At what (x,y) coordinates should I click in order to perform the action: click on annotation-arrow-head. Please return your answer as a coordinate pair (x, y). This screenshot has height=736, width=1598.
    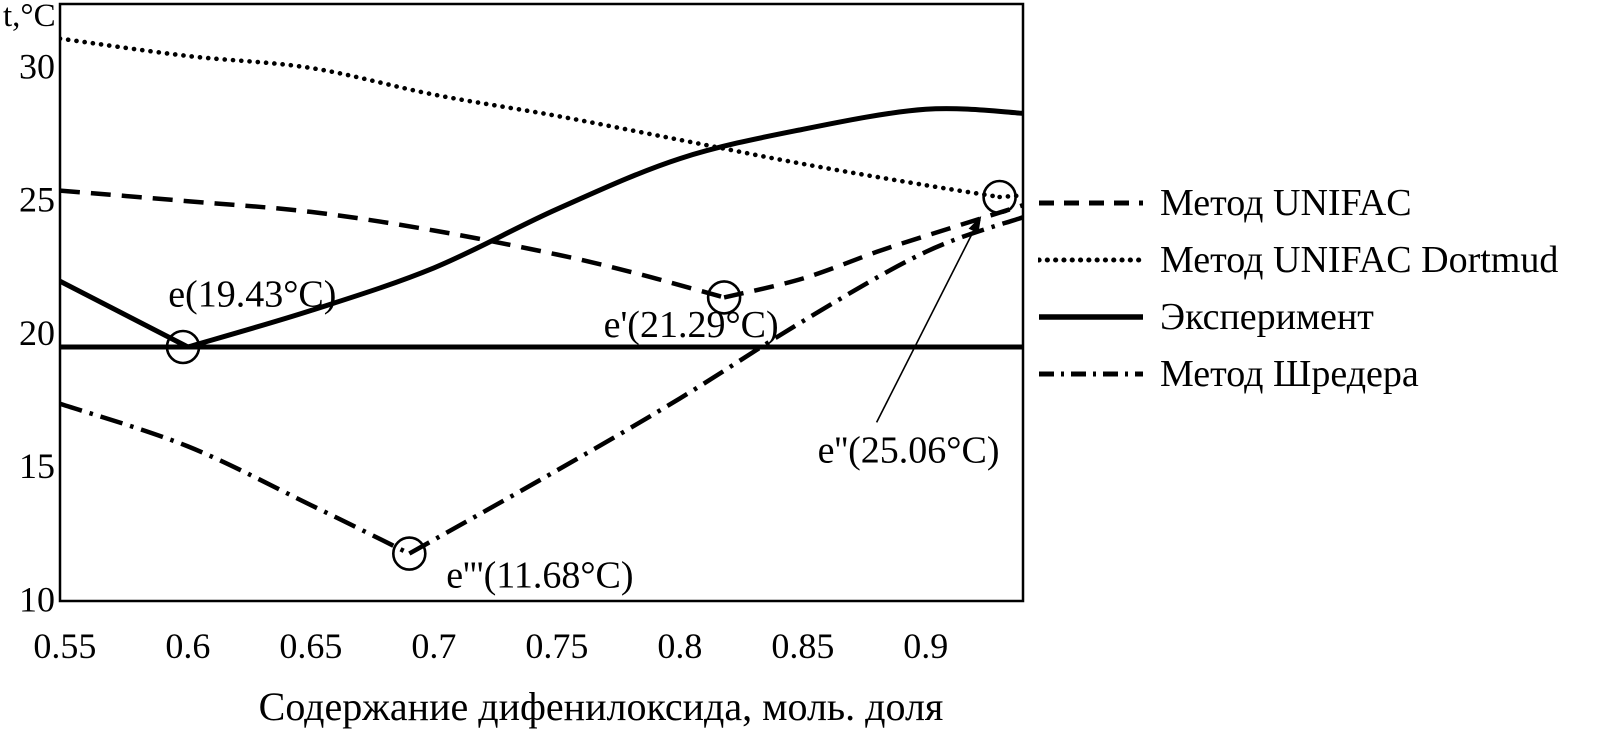
    Looking at the image, I should click on (975, 224).